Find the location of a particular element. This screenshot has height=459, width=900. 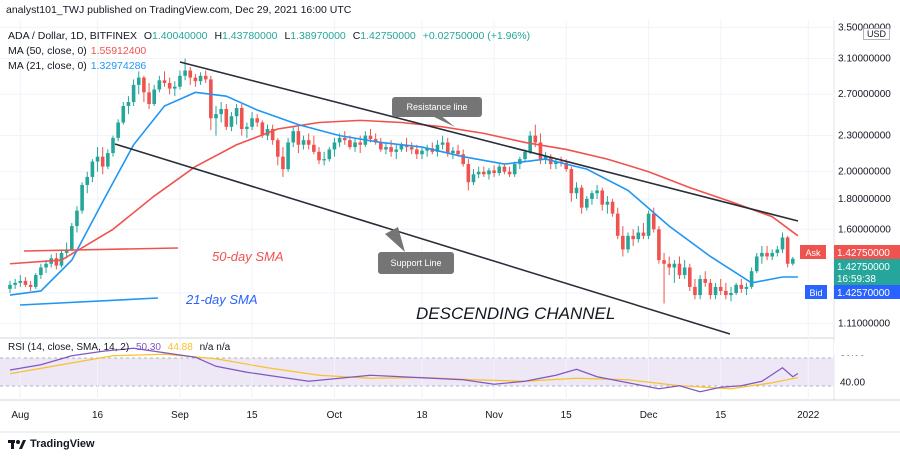

ma50-marker-line is located at coordinates (101, 249).